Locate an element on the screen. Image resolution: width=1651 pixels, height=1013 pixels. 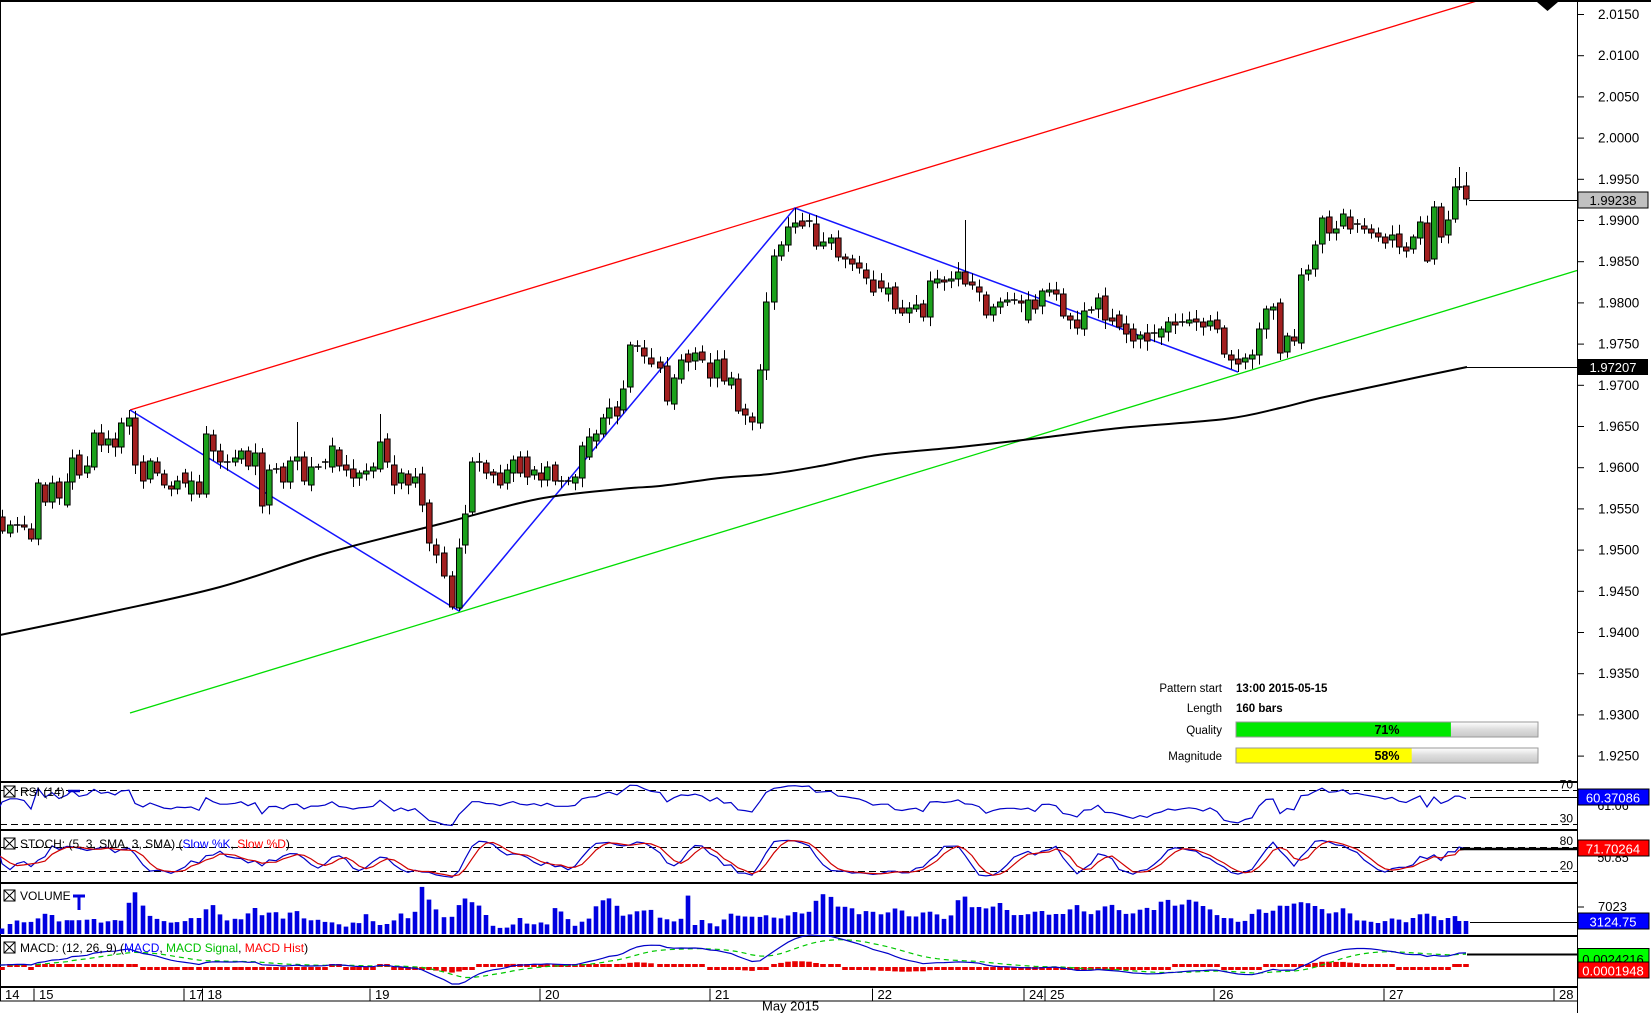
svg-text: 1.9650 is located at coordinates (1618, 426).